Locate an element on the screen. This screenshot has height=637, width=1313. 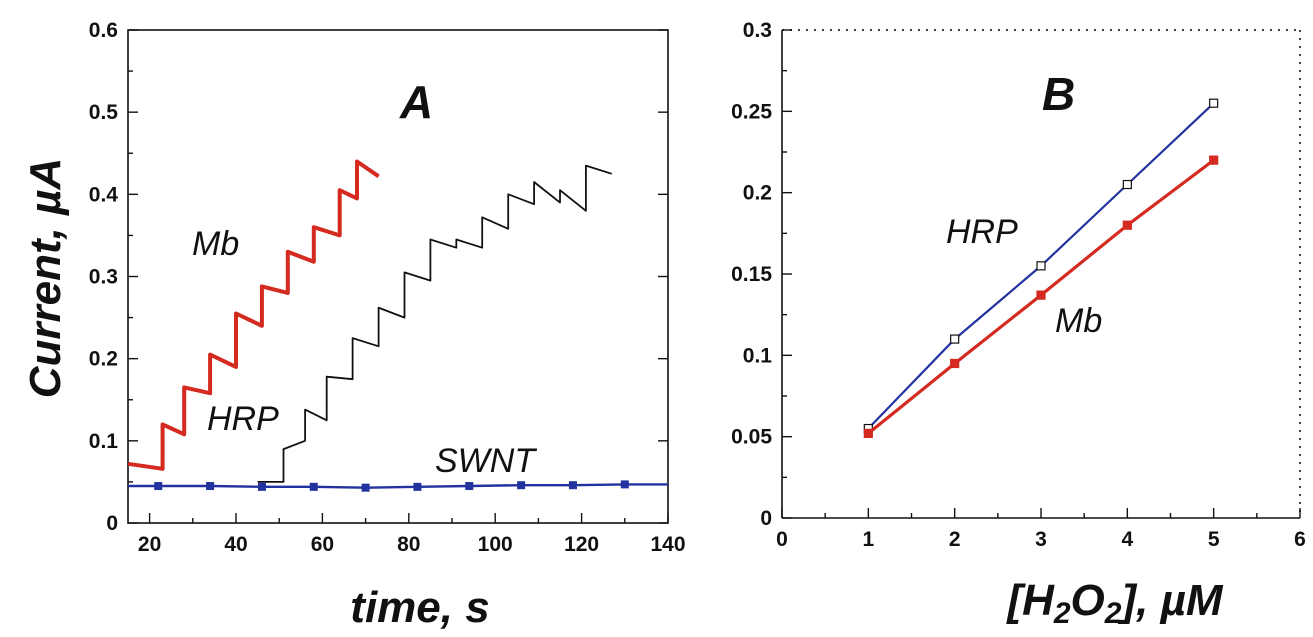
x-tick-label: 120 is located at coordinates (581, 544).